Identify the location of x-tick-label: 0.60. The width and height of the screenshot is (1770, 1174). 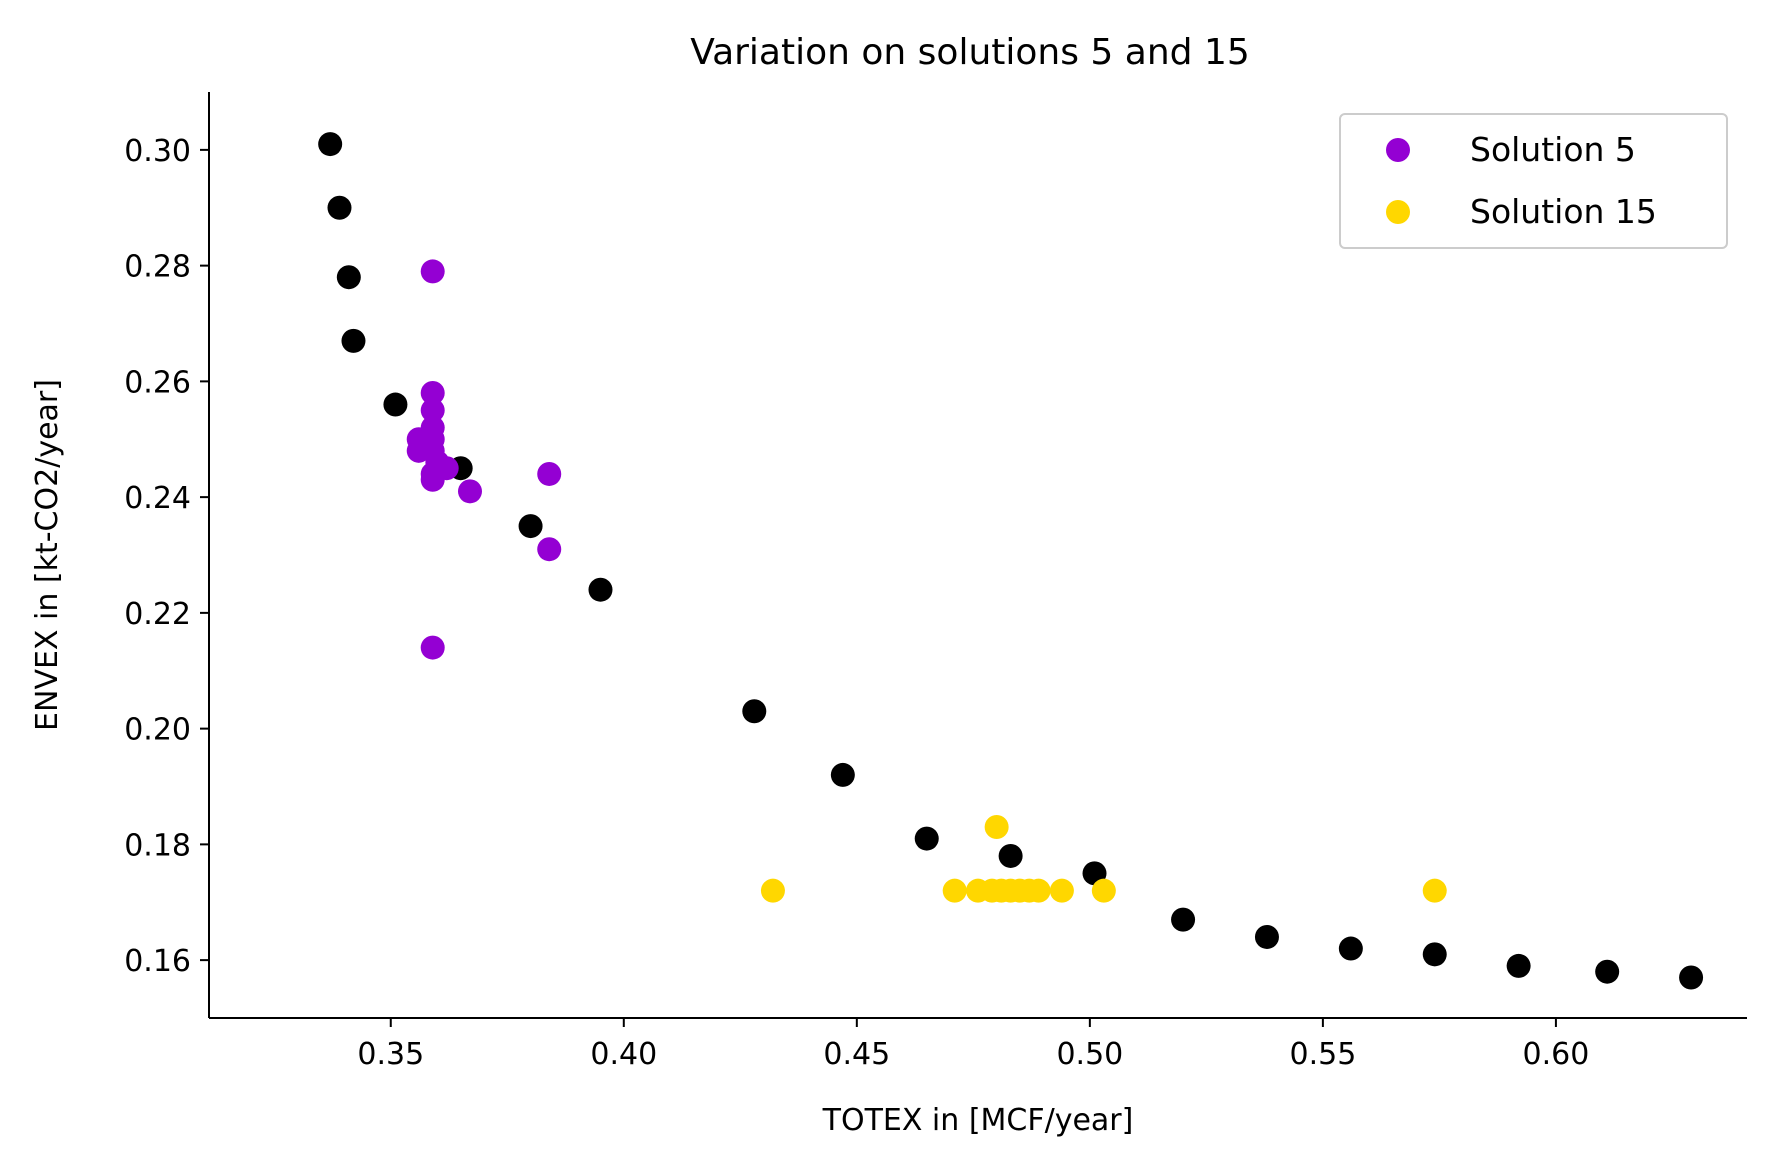
(1556, 1054).